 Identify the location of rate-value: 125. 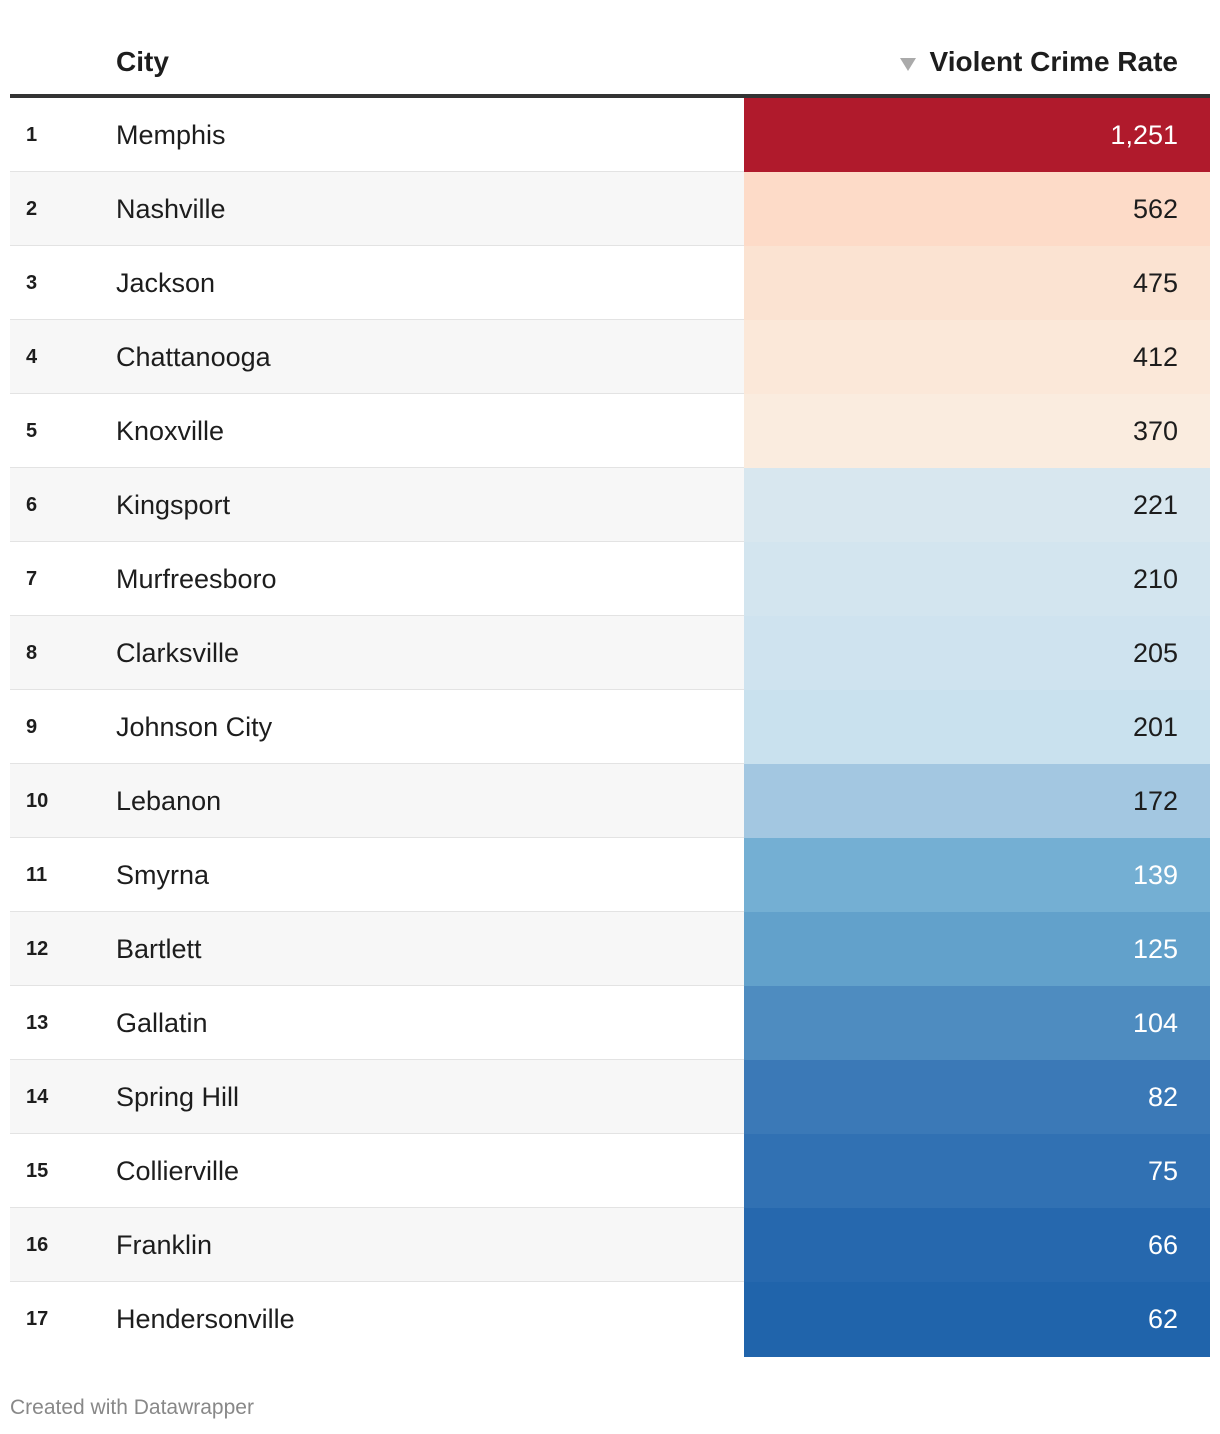
(1155, 949).